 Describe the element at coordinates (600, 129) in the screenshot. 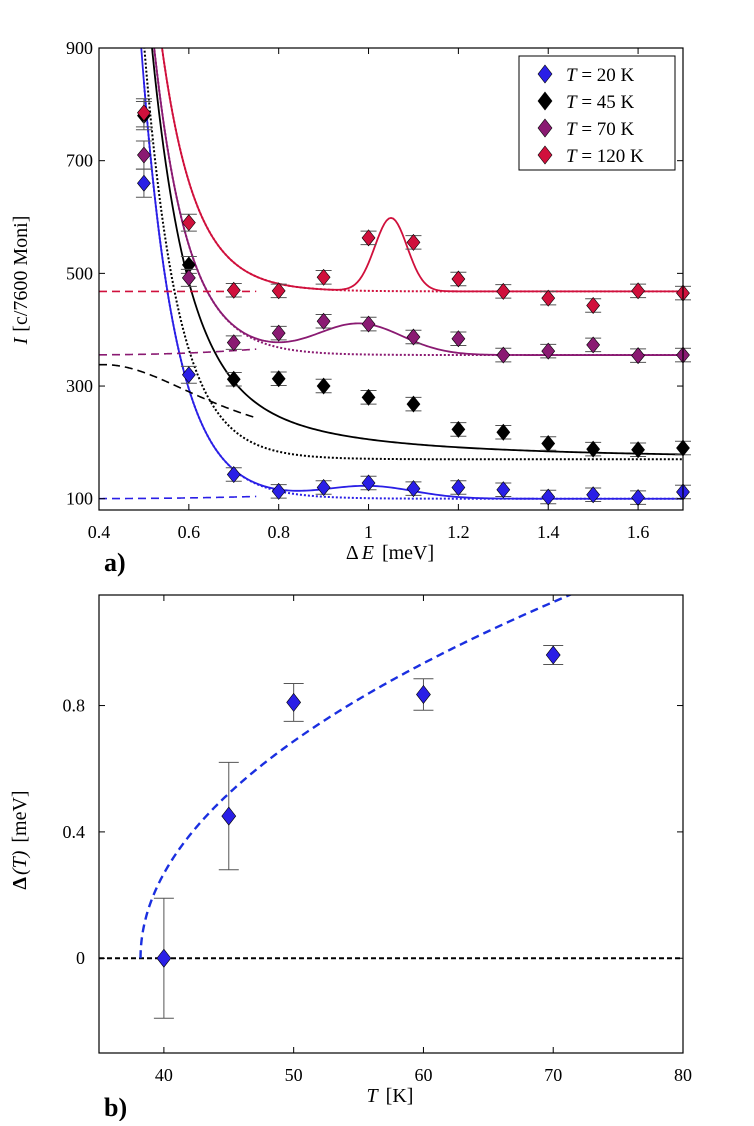

I see `legend-label: T = 70 K` at that location.